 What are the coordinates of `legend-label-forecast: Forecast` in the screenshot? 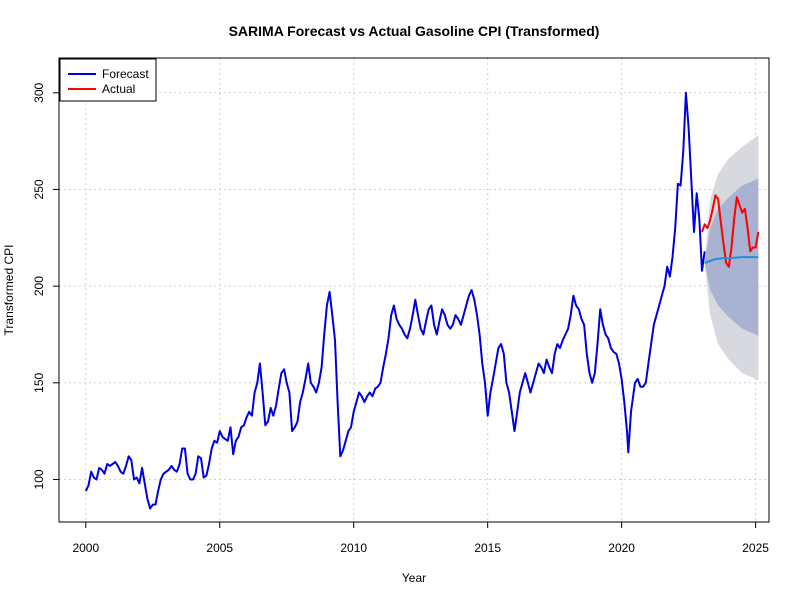 It's located at (125, 74).